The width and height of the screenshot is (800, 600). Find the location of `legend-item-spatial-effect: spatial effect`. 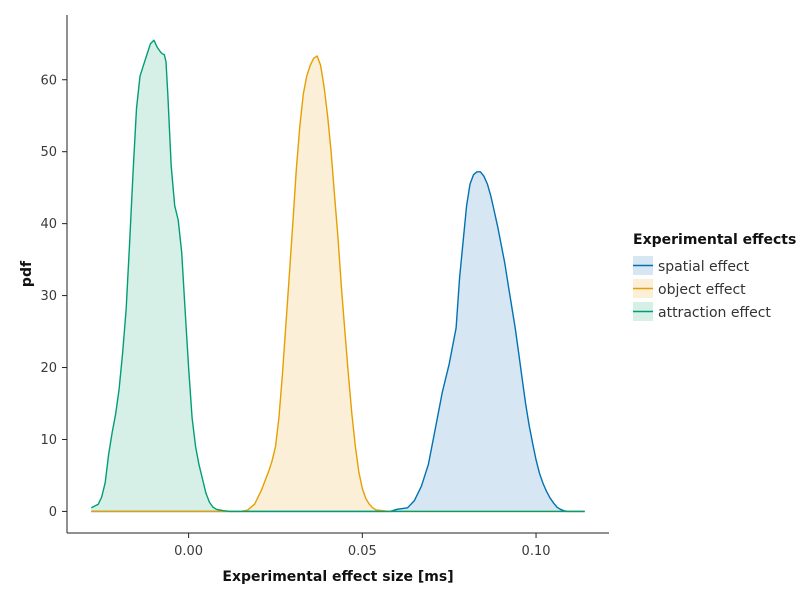

legend-item-spatial-effect: spatial effect is located at coordinates (691, 265).